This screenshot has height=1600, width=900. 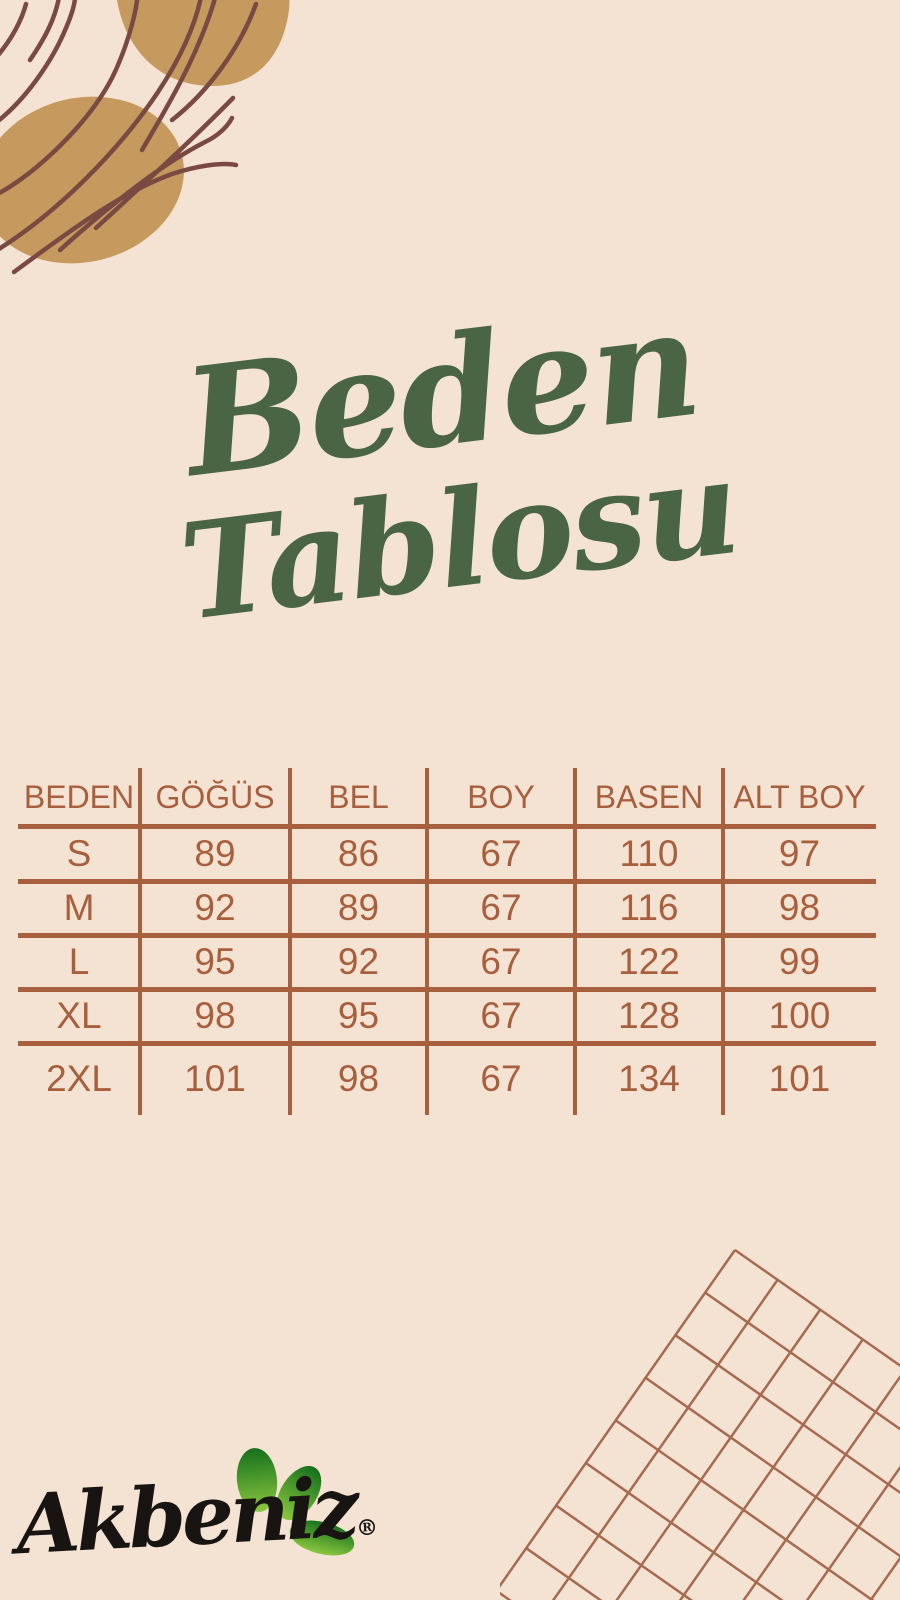 What do you see at coordinates (79, 907) in the screenshot?
I see `table-cell: M` at bounding box center [79, 907].